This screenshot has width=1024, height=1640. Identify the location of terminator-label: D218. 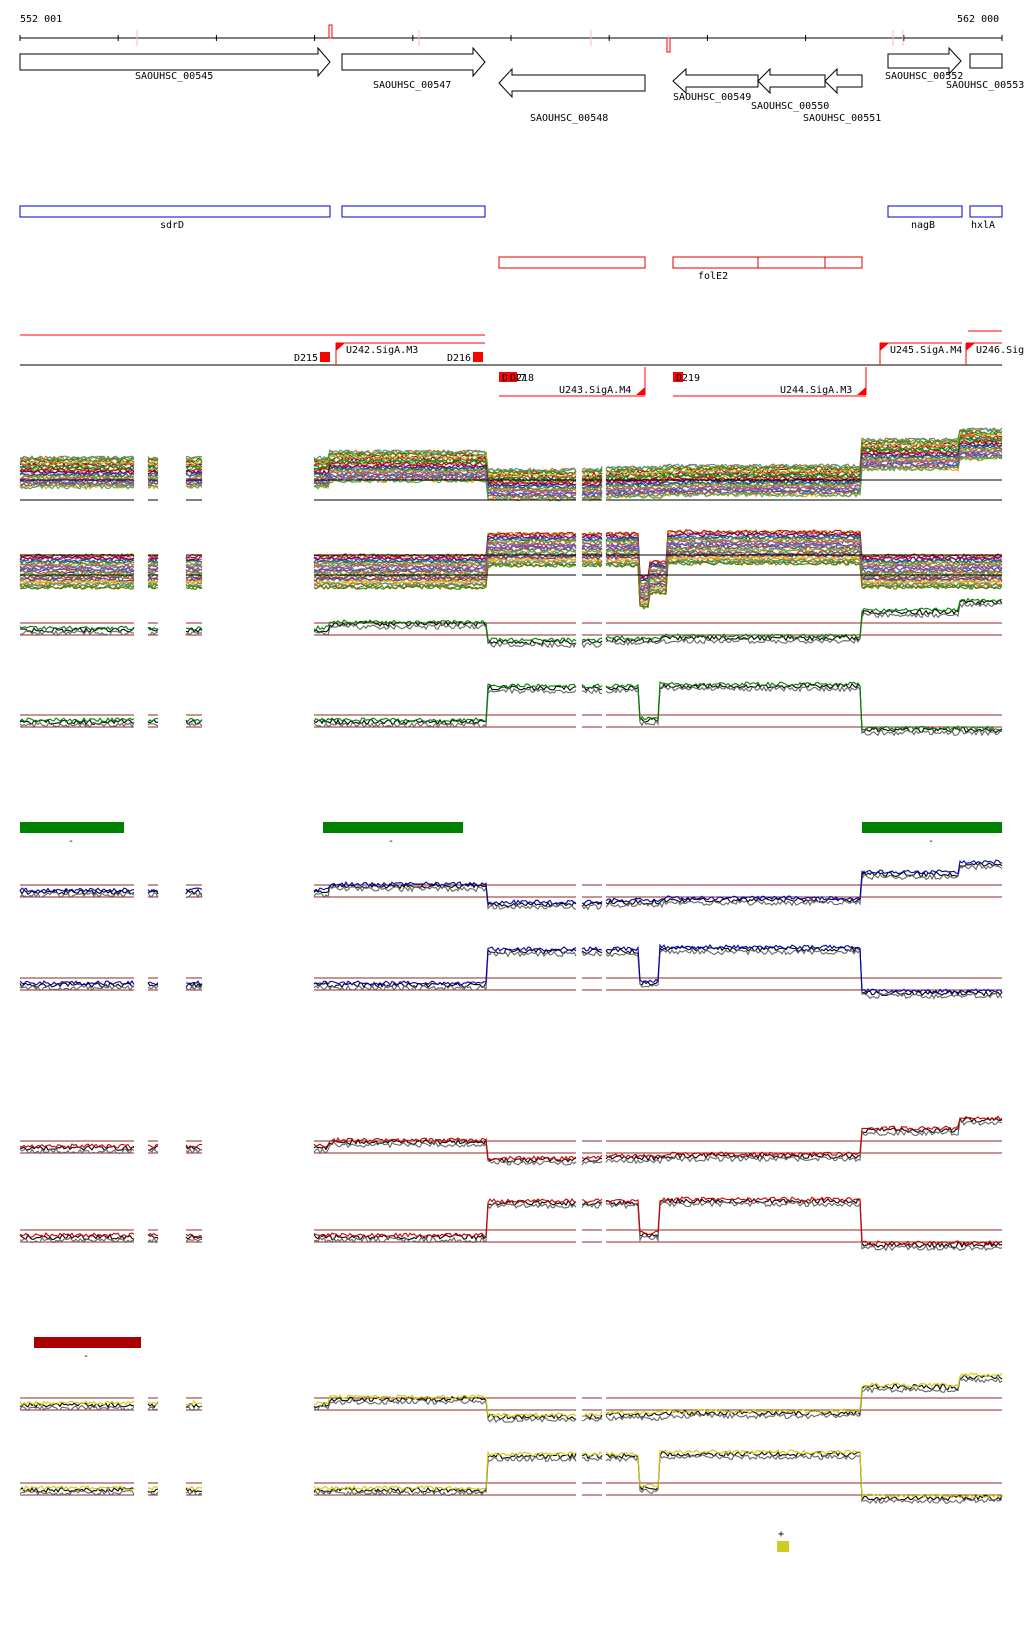
(522, 378).